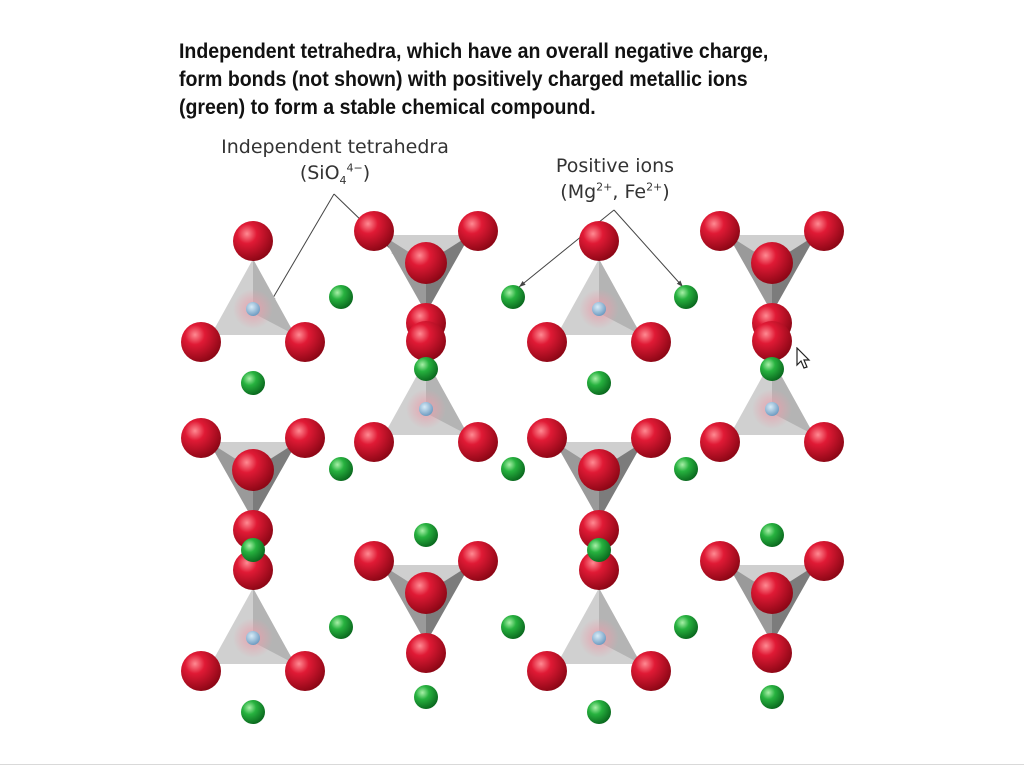 The image size is (1024, 768). Describe the element at coordinates (666, 192) in the screenshot. I see `ion-formula-end: )` at that location.